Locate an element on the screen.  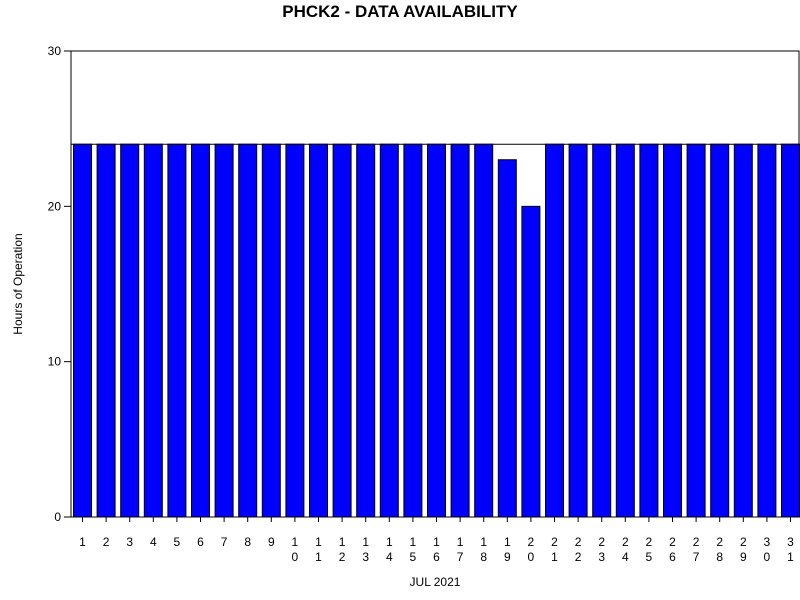
x-tick-label-8: 8 is located at coordinates (247, 542).